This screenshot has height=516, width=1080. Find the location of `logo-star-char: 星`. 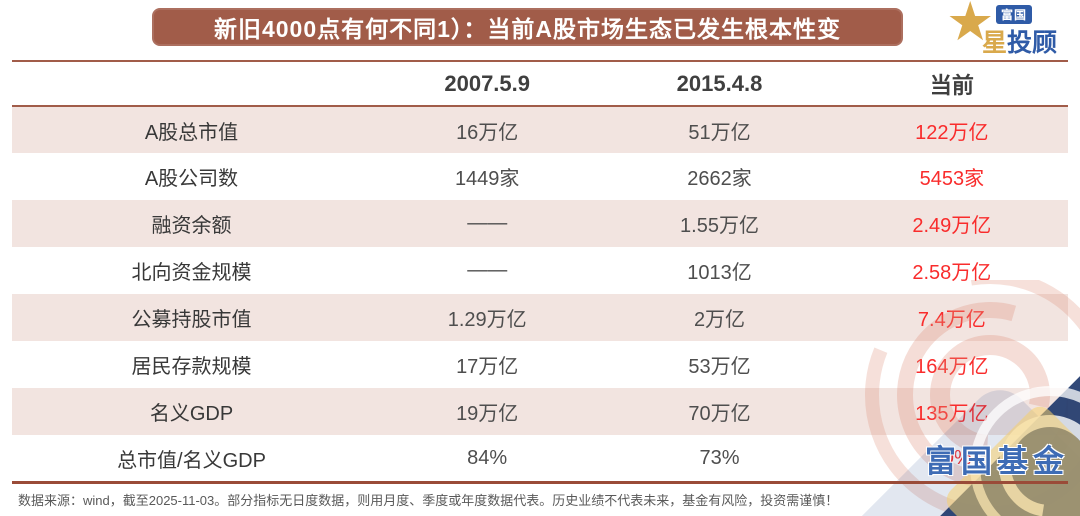

logo-star-char: 星 is located at coordinates (995, 43).